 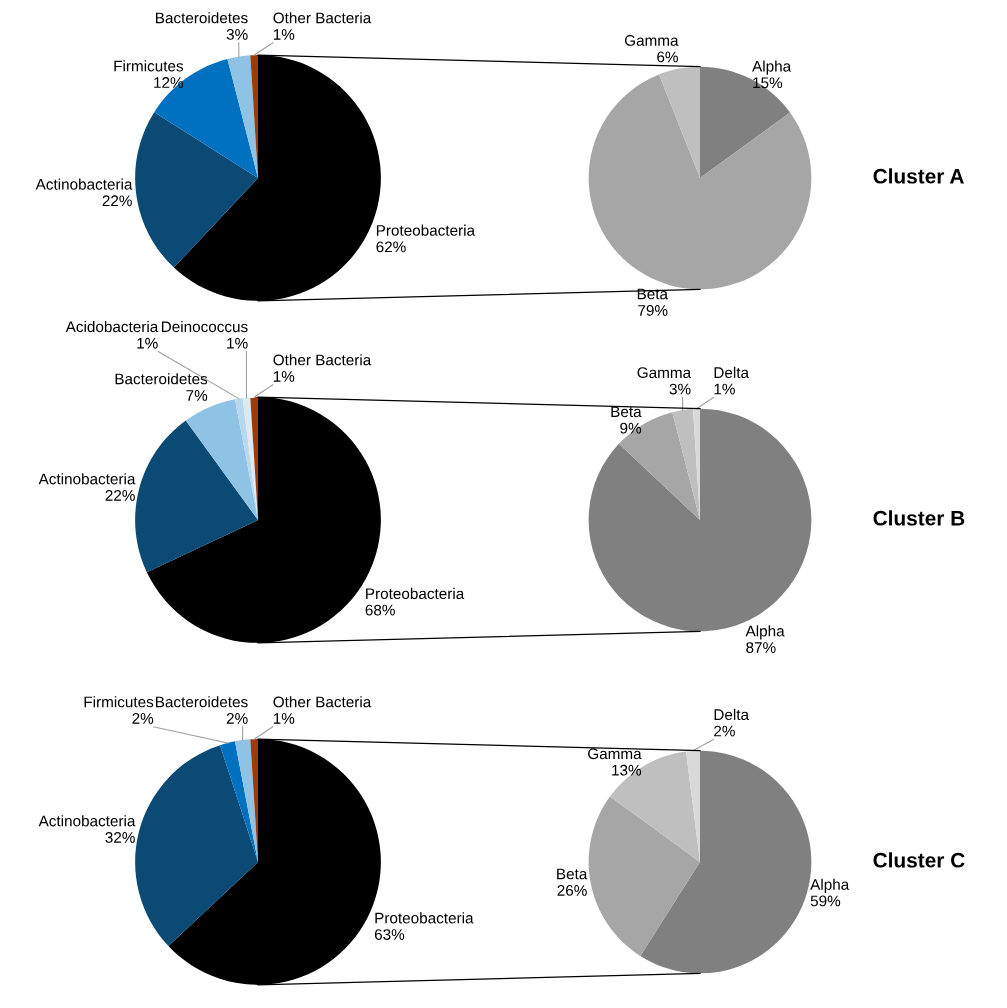 What do you see at coordinates (919, 860) in the screenshot?
I see `text: Cluster C` at bounding box center [919, 860].